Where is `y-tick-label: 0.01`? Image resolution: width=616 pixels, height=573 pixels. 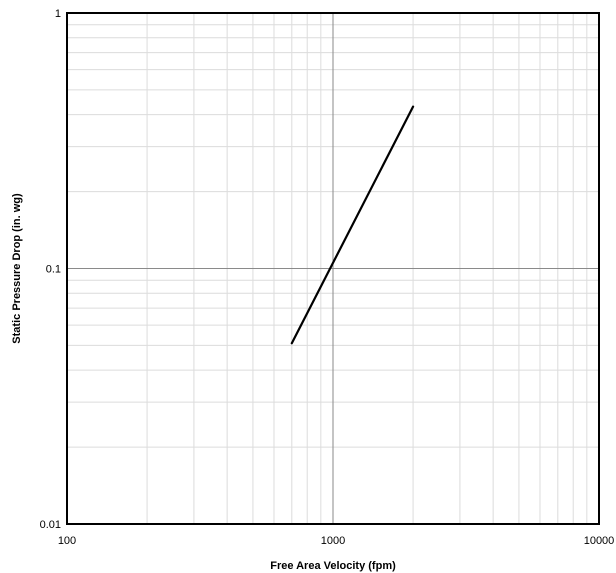
y-tick-label: 0.01 is located at coordinates (50, 525).